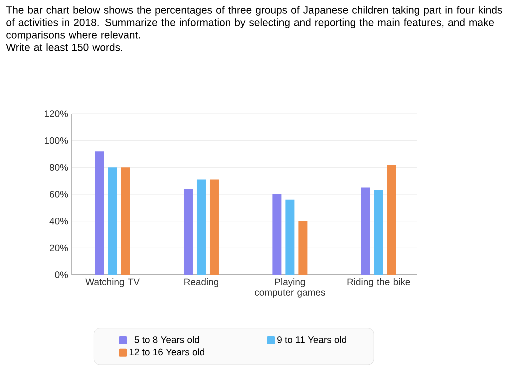  Describe the element at coordinates (167, 340) in the screenshot. I see `legend-label: 5 to 8 Years old` at that location.